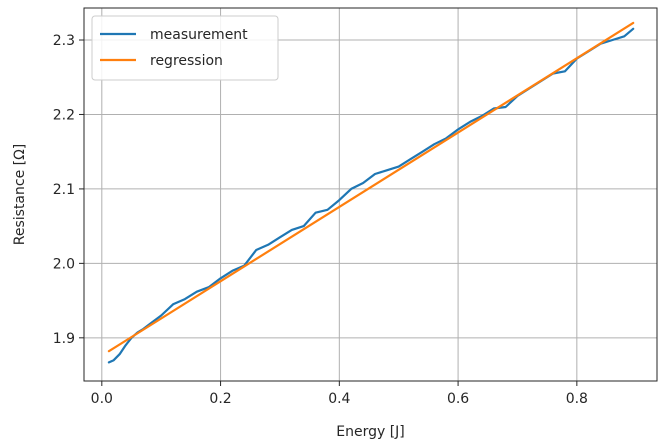 This screenshot has width=666, height=447. I want to click on y-tick-label: 2.3, so click(64, 41).